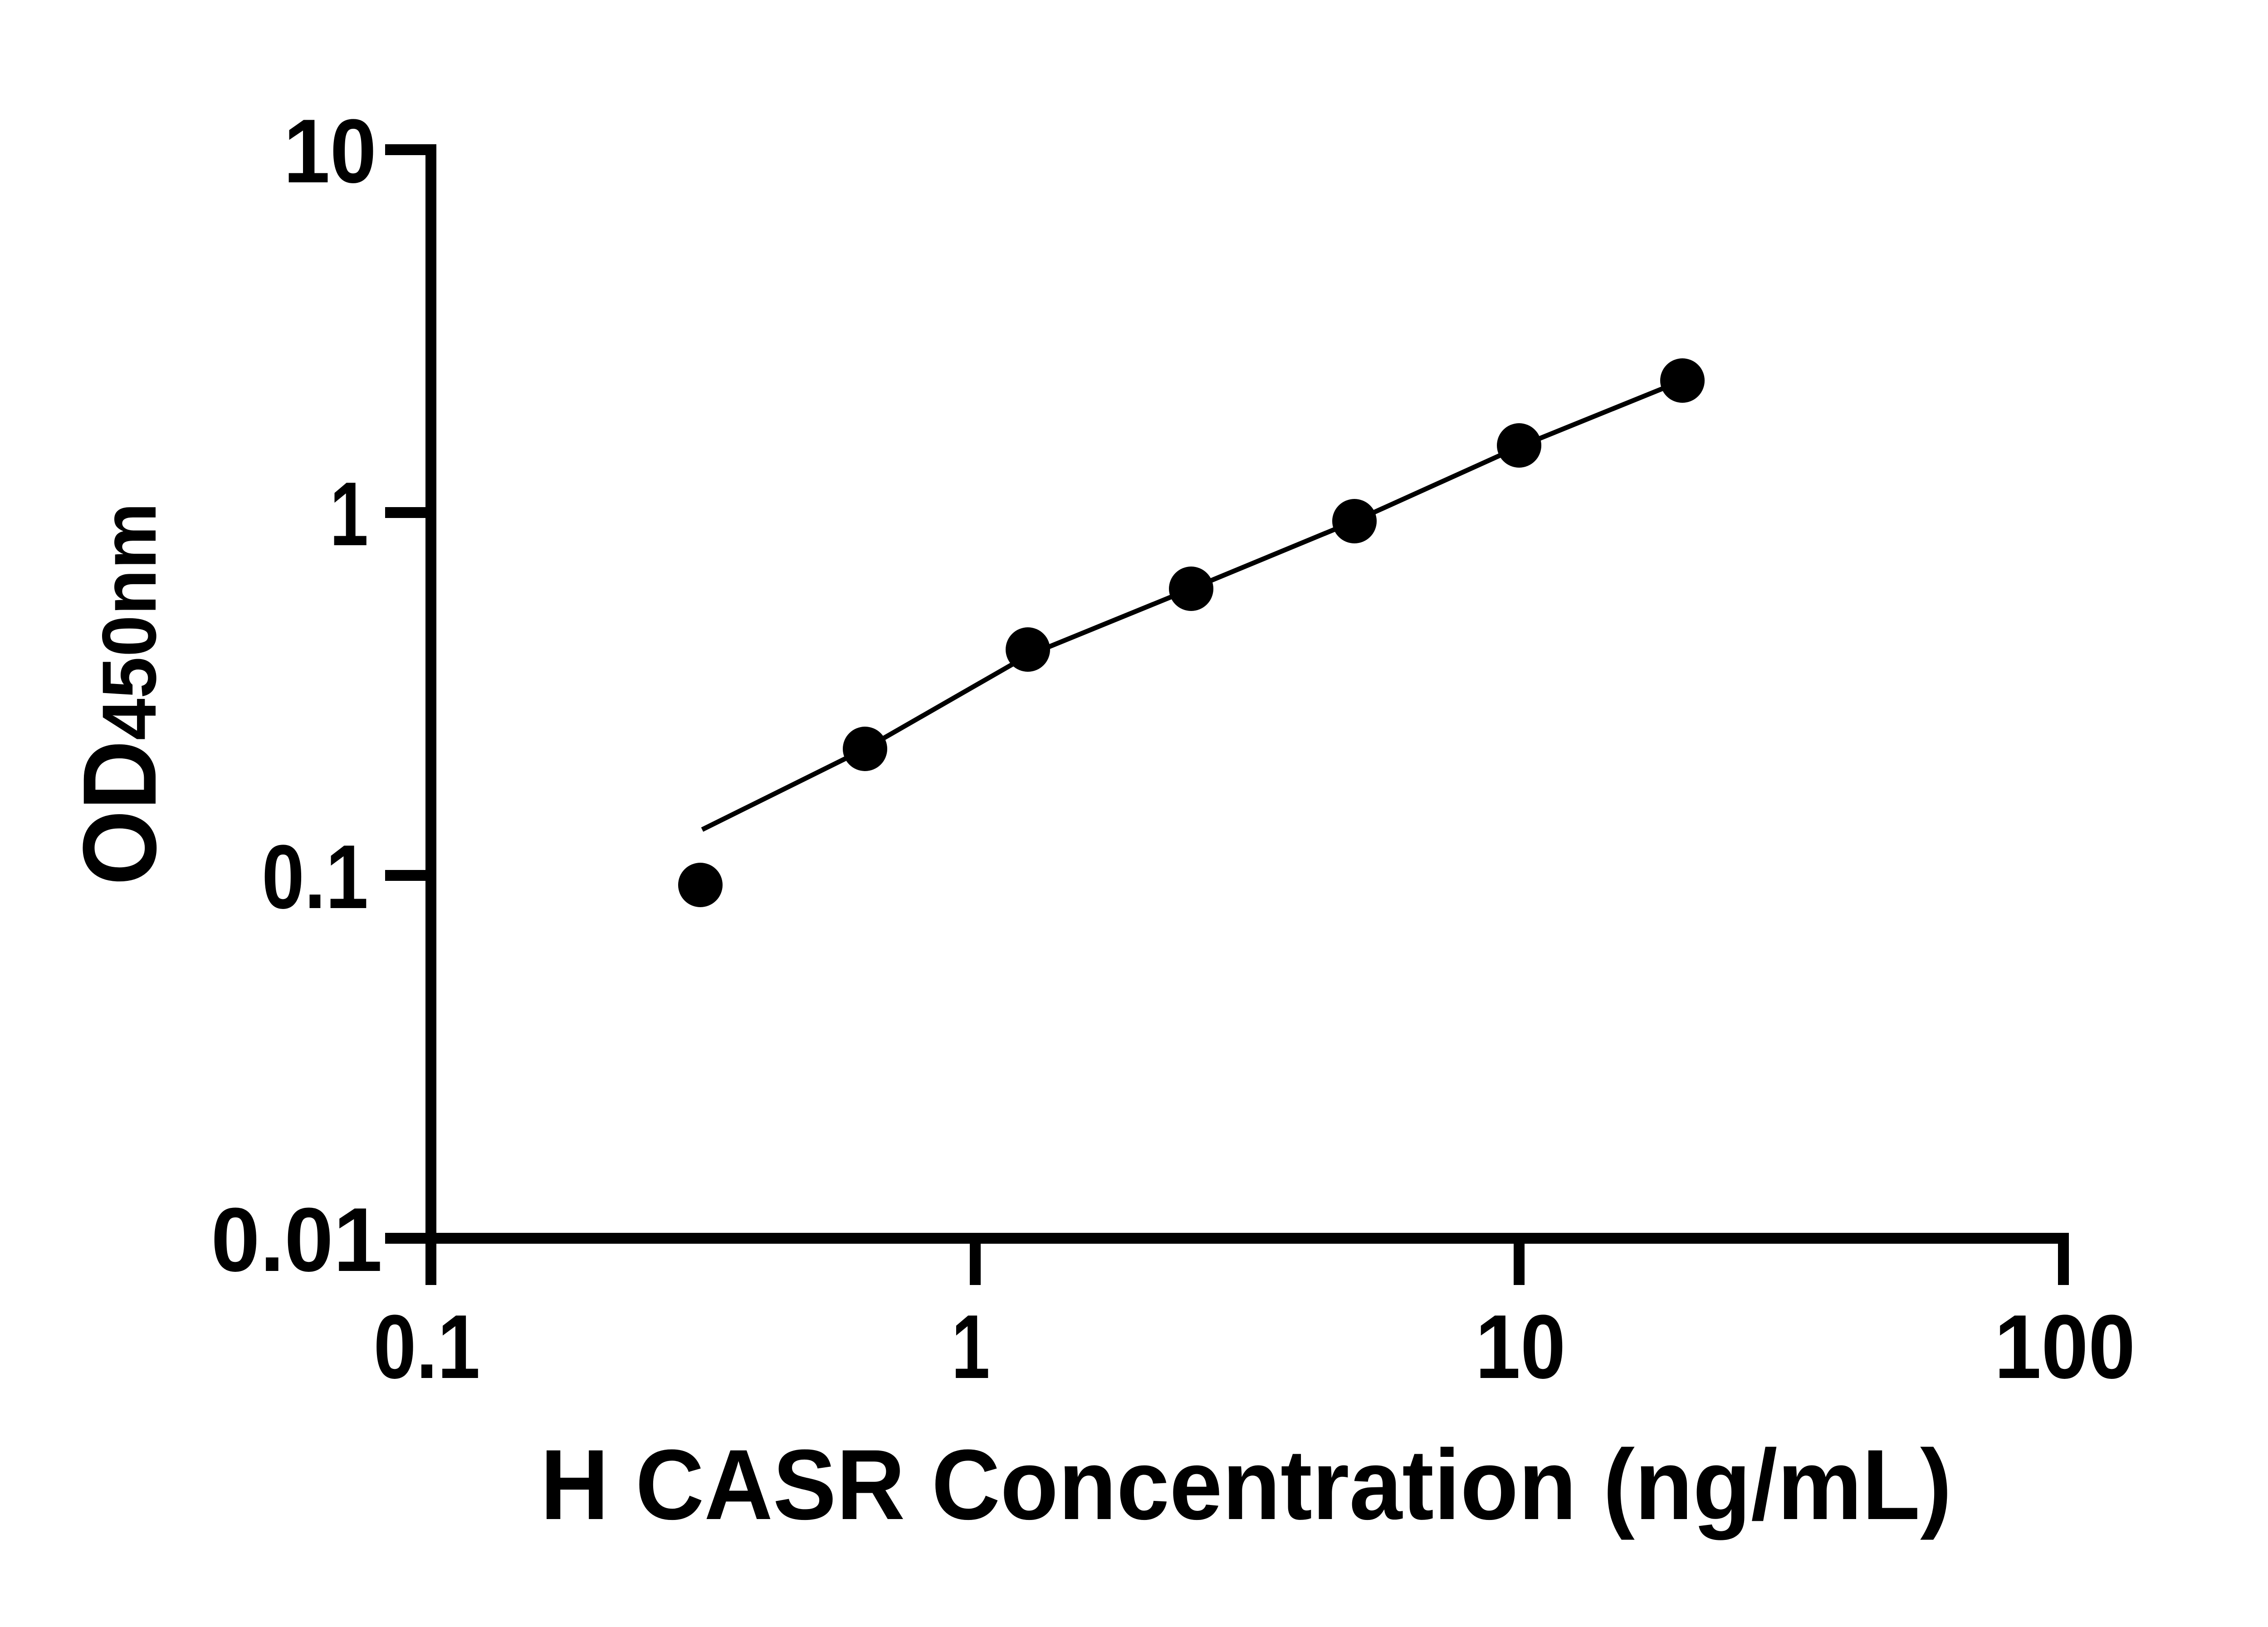 The width and height of the screenshot is (2268, 1627). Describe the element at coordinates (297, 1239) in the screenshot. I see `svg-text: 0.01` at that location.